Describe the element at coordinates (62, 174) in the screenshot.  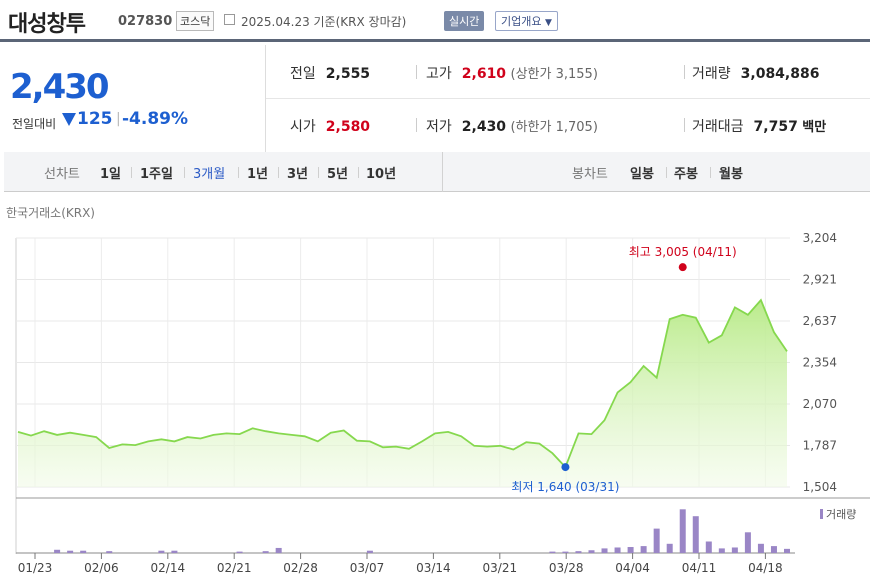
I see `line-chart-label: 선차트` at that location.